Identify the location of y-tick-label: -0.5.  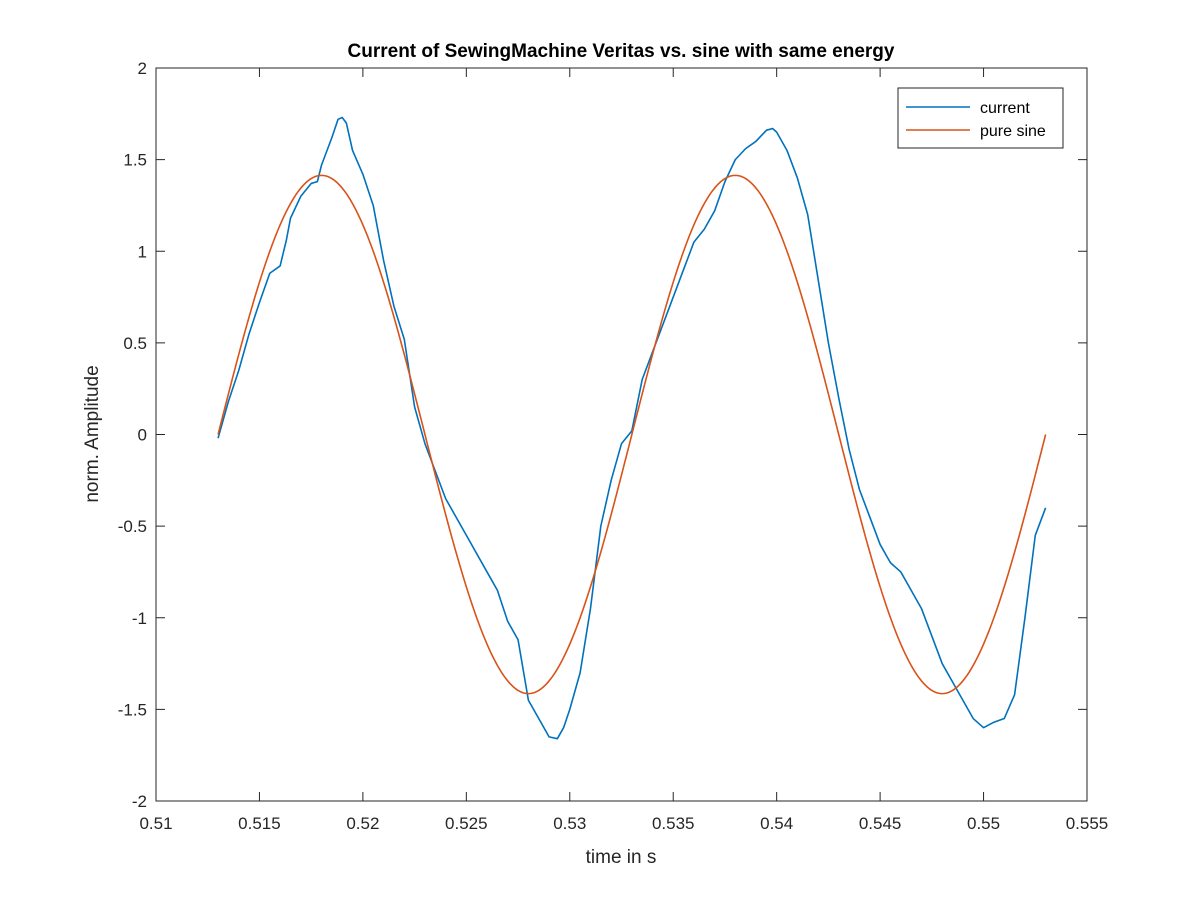
(132, 526).